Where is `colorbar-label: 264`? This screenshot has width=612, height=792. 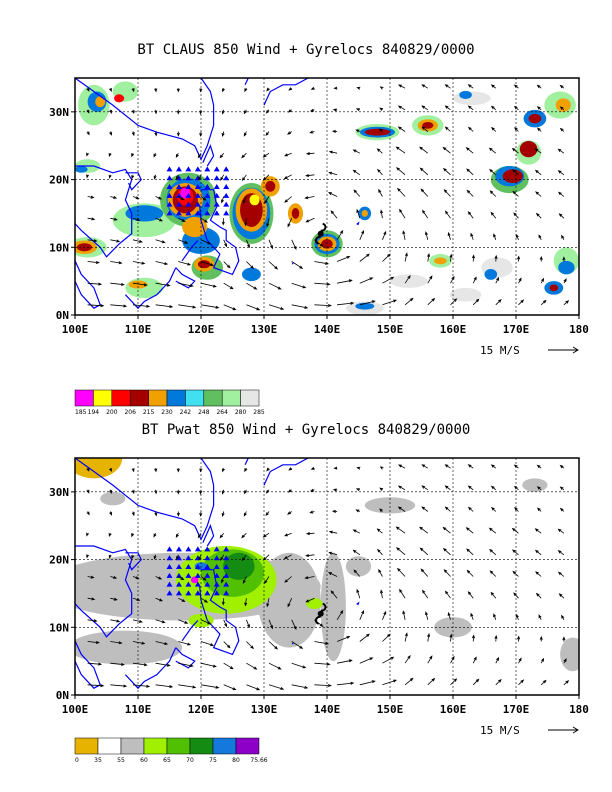 colorbar-label: 264 is located at coordinates (222, 412).